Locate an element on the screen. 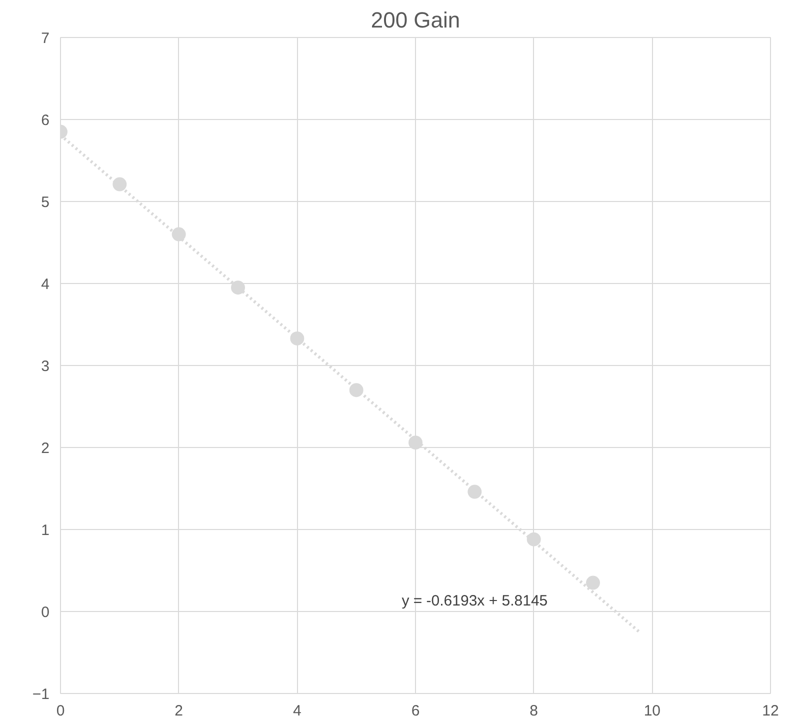 The height and width of the screenshot is (722, 804). y-tick-label: 0 is located at coordinates (45, 612).